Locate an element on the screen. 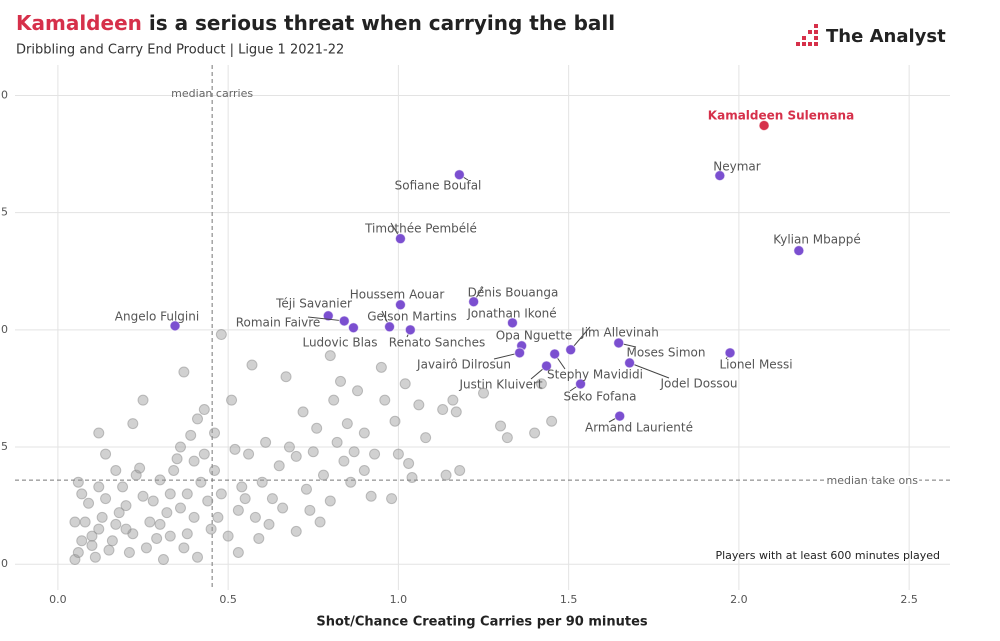 The image size is (1000, 641). point-label: Dénis Bouanga is located at coordinates (513, 293).